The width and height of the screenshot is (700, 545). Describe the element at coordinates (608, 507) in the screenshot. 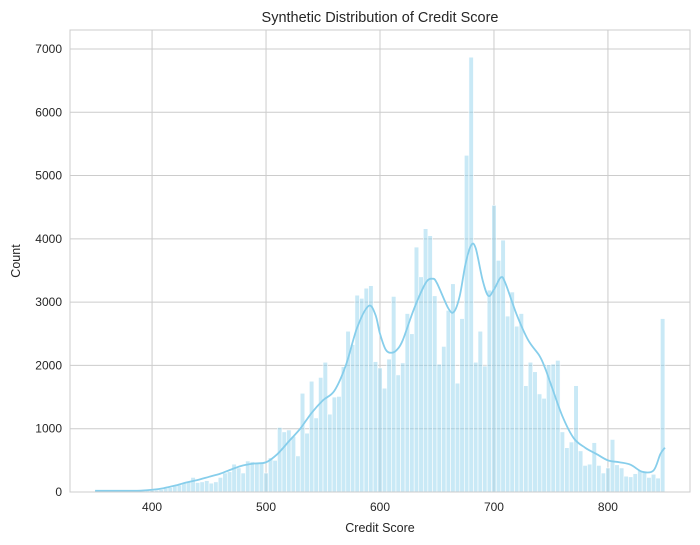

I see `x-tick-label: 800` at that location.